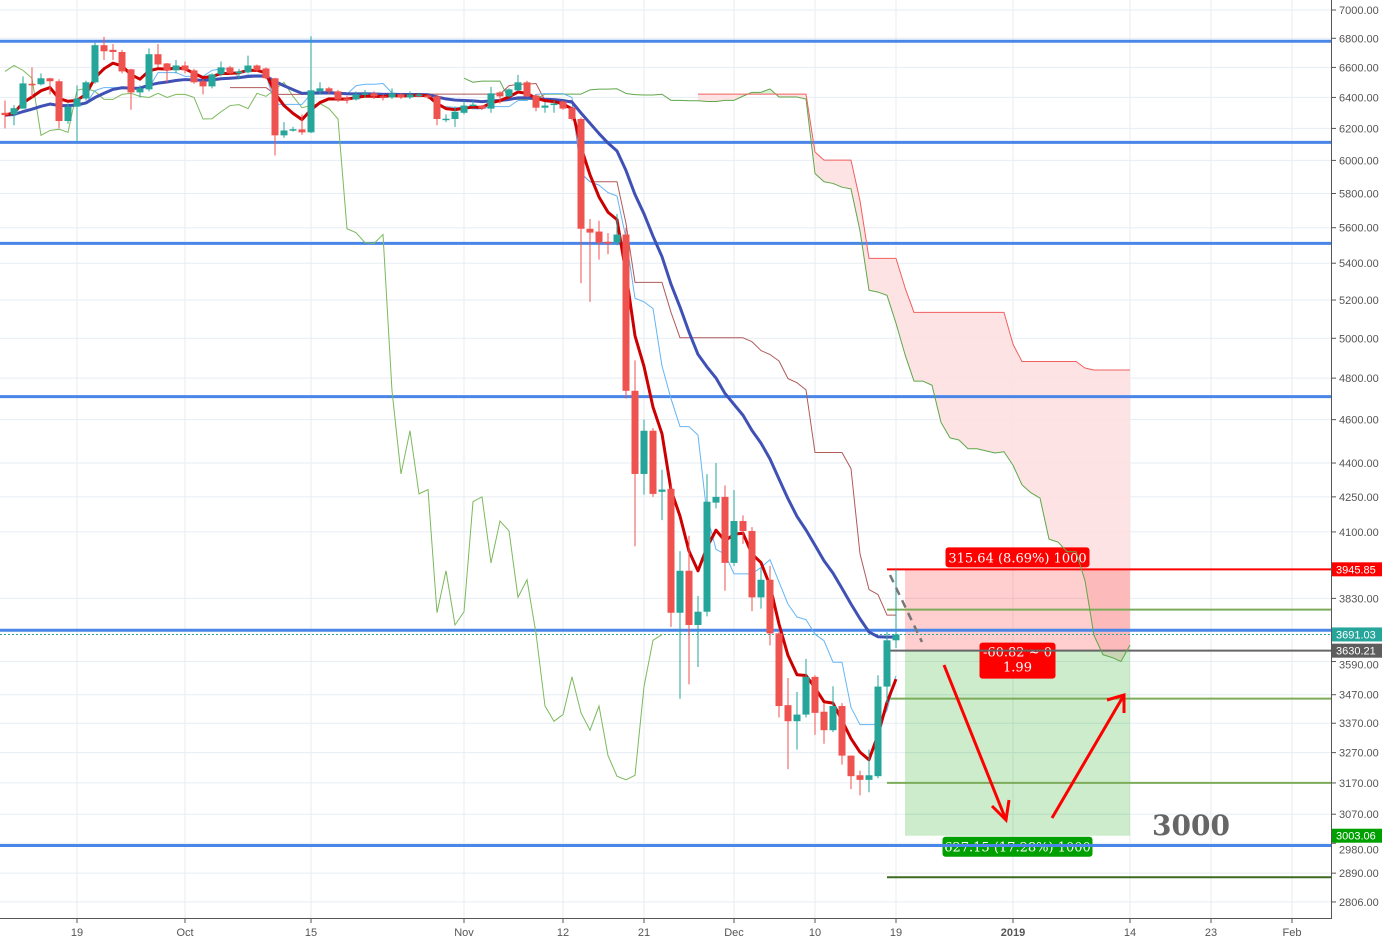 This screenshot has width=1382, height=944. Describe the element at coordinates (563, 933) in the screenshot. I see `time-tick-label: 12` at that location.